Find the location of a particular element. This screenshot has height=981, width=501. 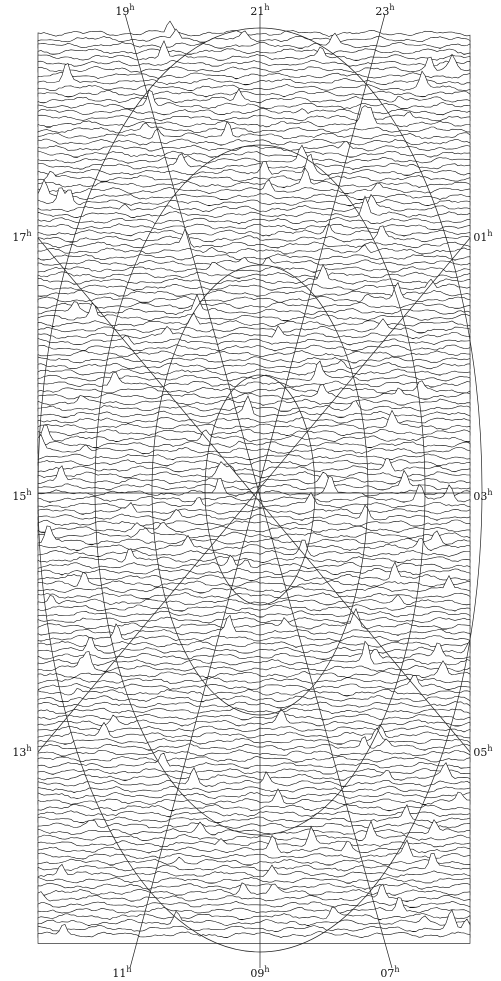

hour-label: 05h is located at coordinates (482, 751).